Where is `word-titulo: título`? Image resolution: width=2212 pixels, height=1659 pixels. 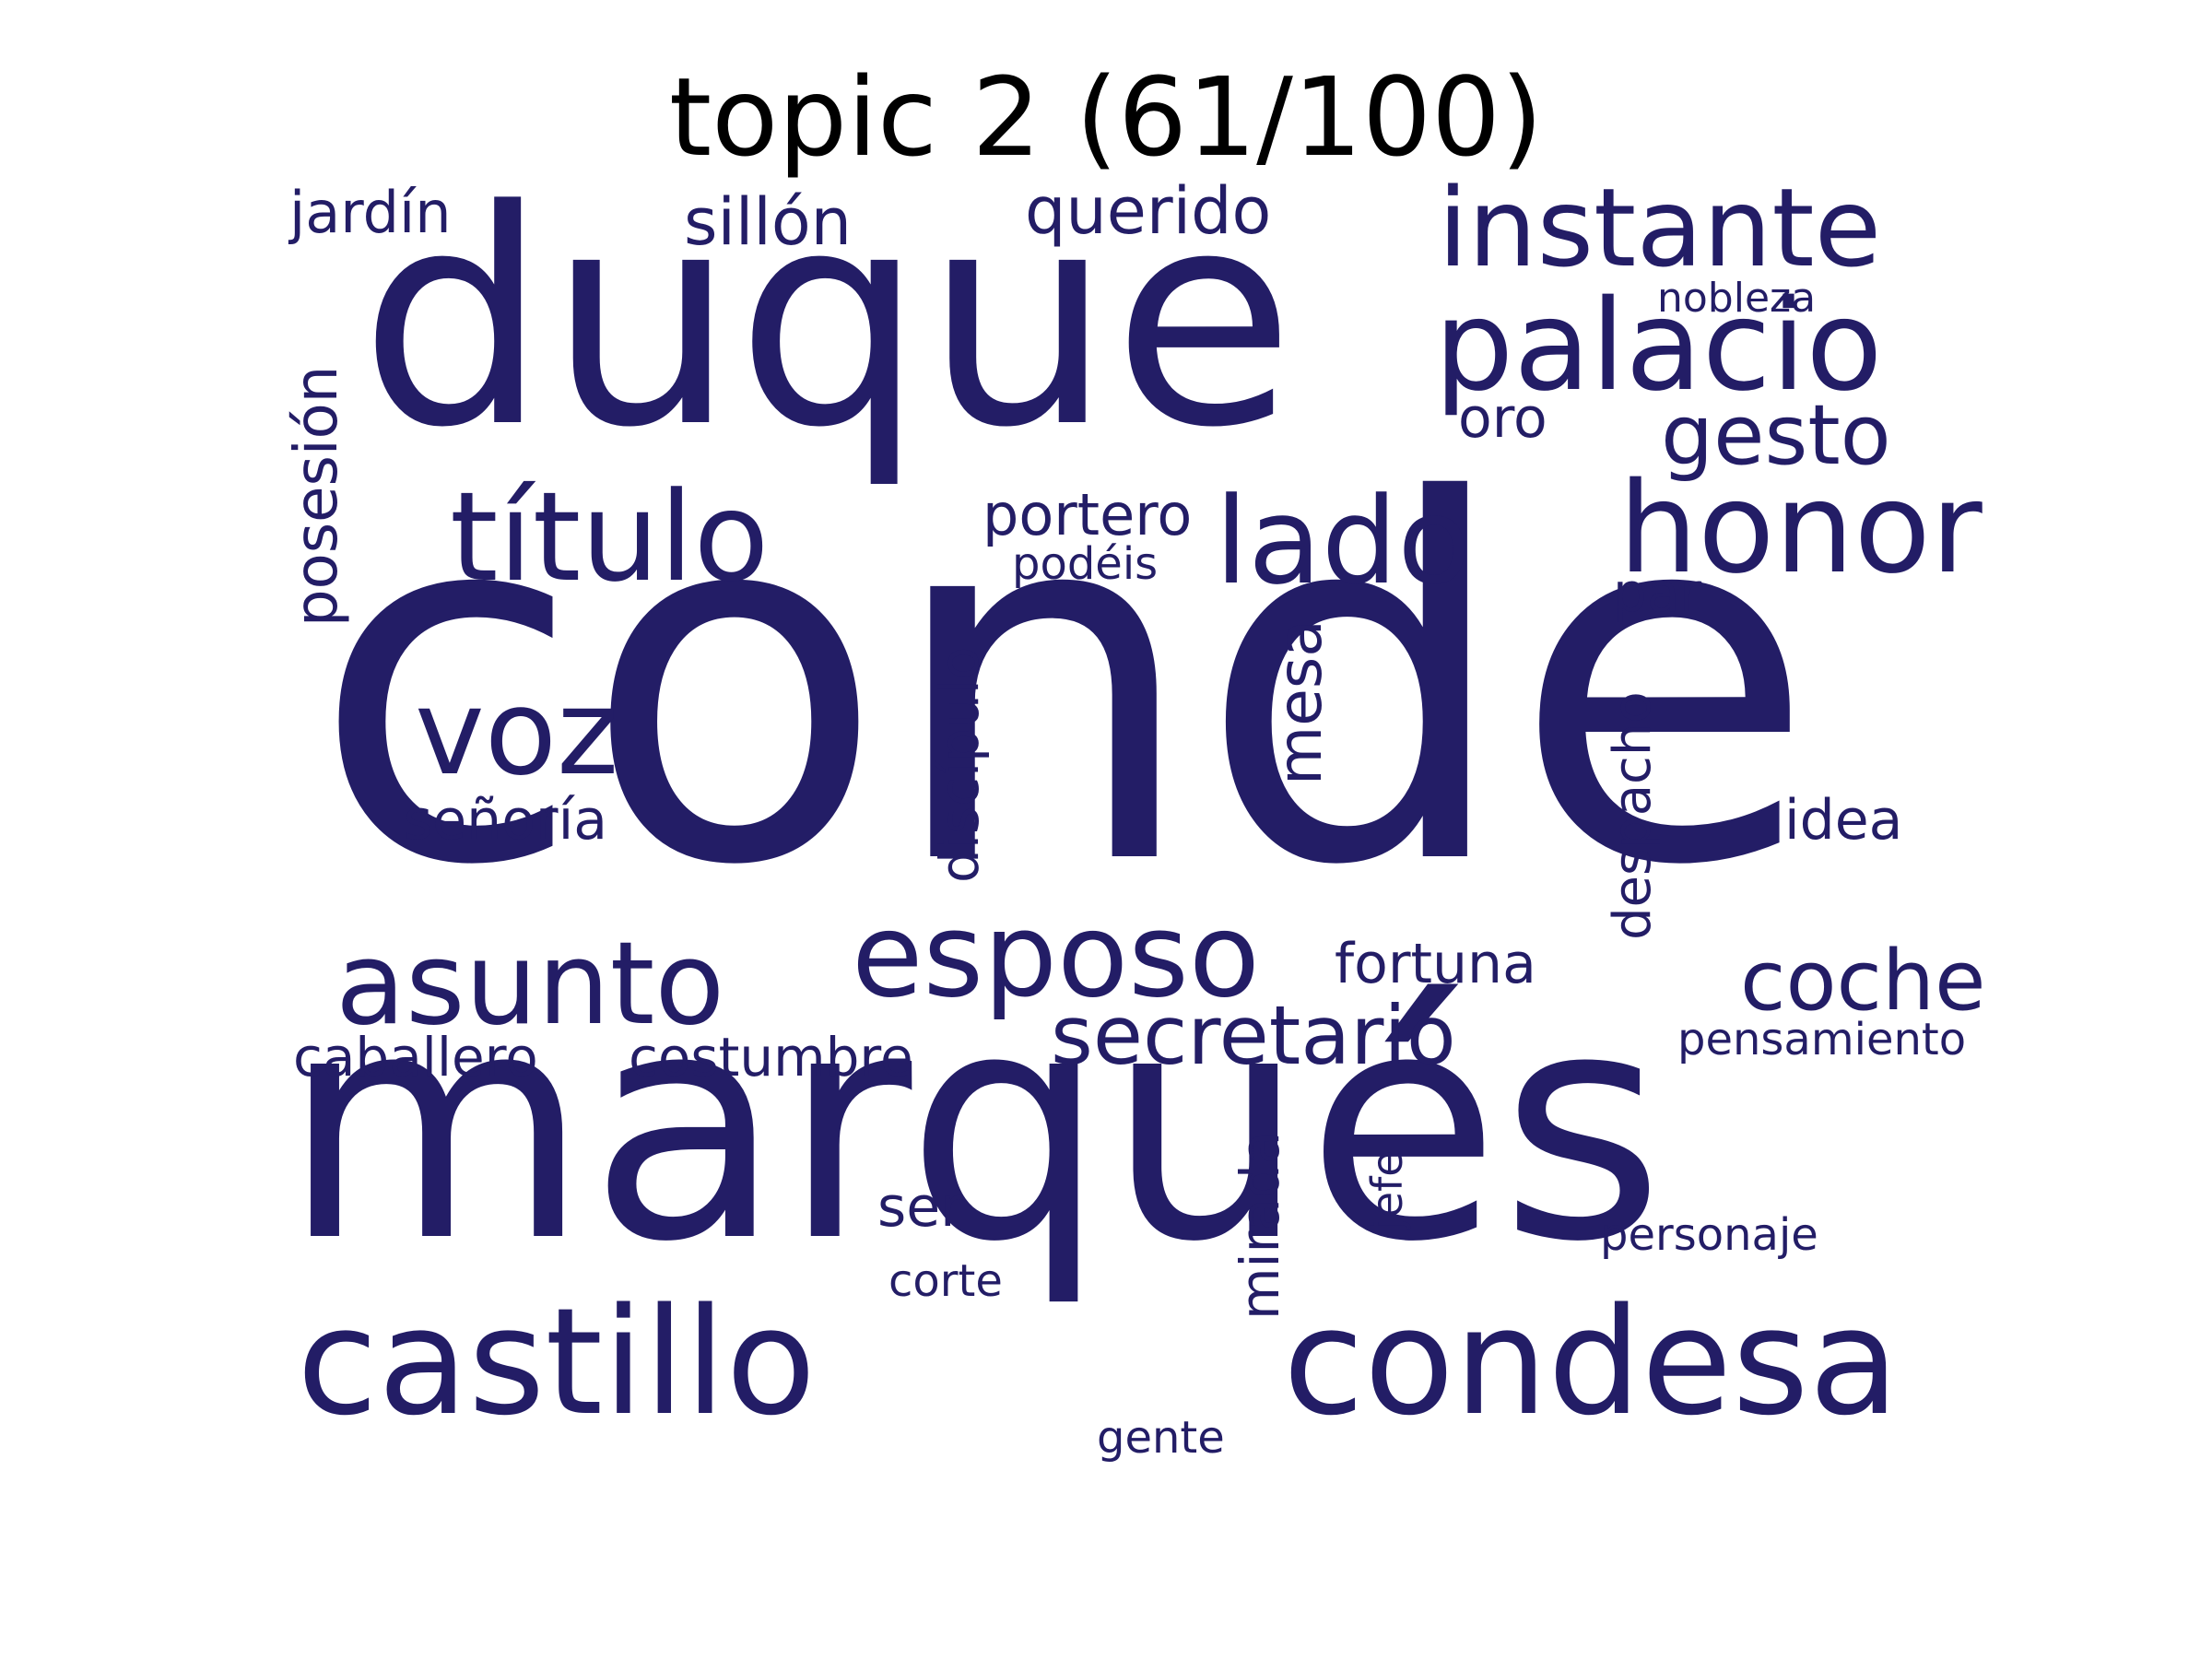 word-titulo: título is located at coordinates (610, 537).